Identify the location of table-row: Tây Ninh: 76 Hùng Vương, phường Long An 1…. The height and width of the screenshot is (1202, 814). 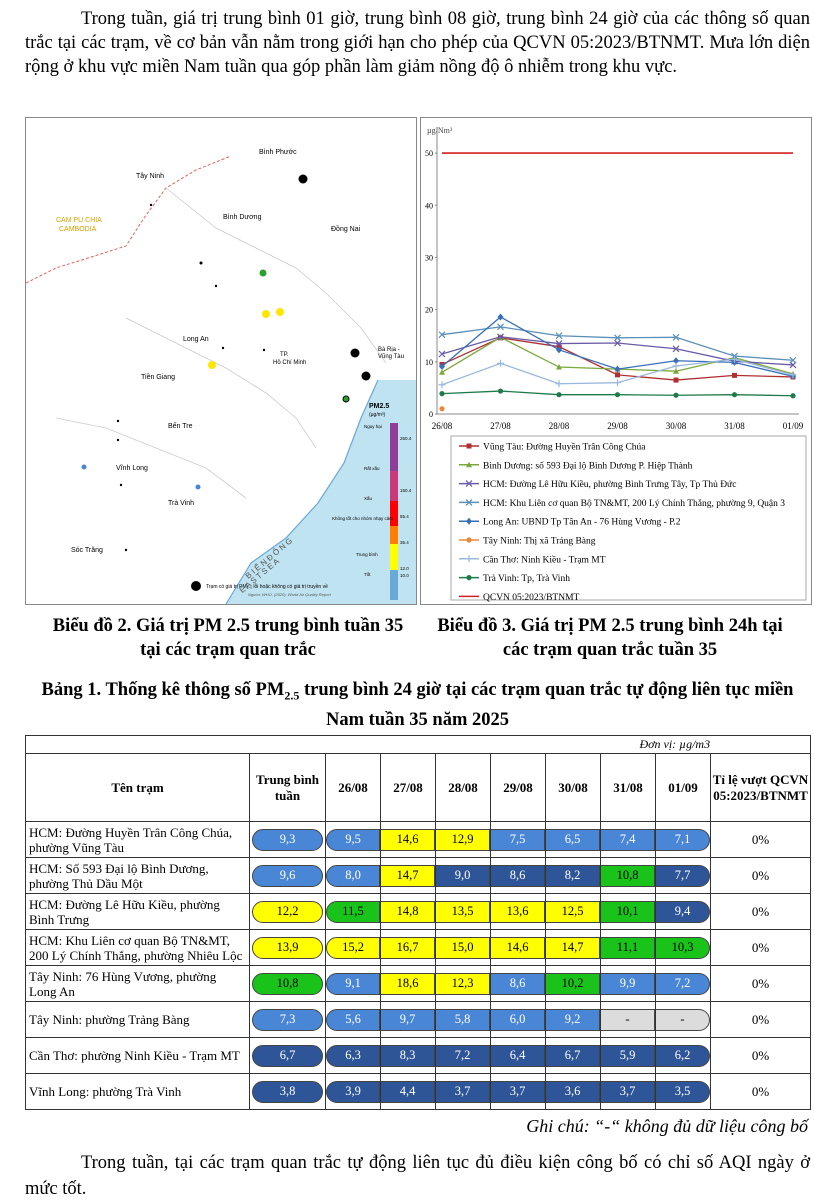
(418, 983).